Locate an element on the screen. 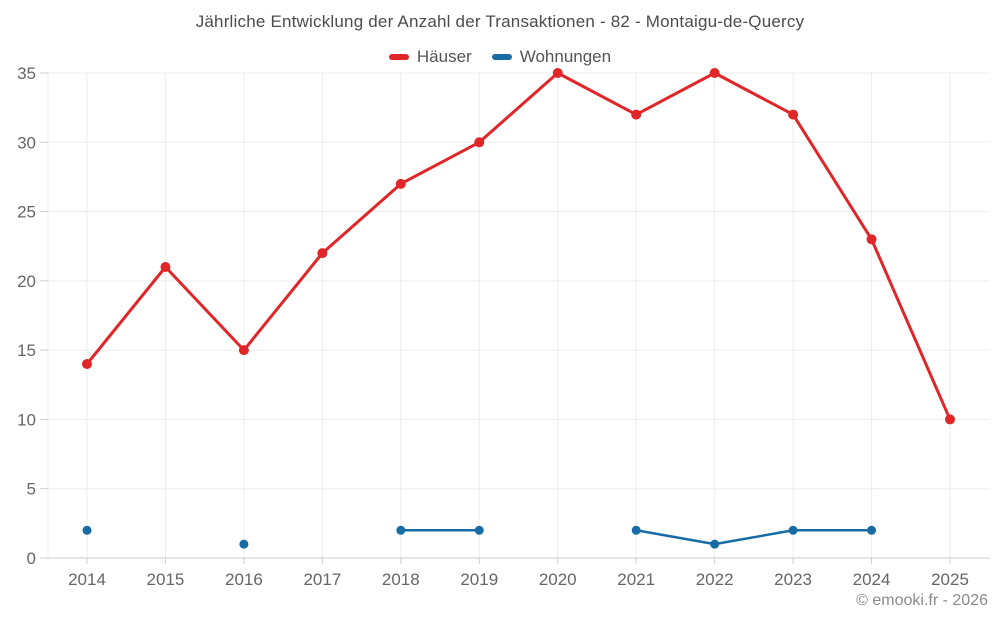 The width and height of the screenshot is (1000, 625). data-point-2025 is located at coordinates (950, 419).